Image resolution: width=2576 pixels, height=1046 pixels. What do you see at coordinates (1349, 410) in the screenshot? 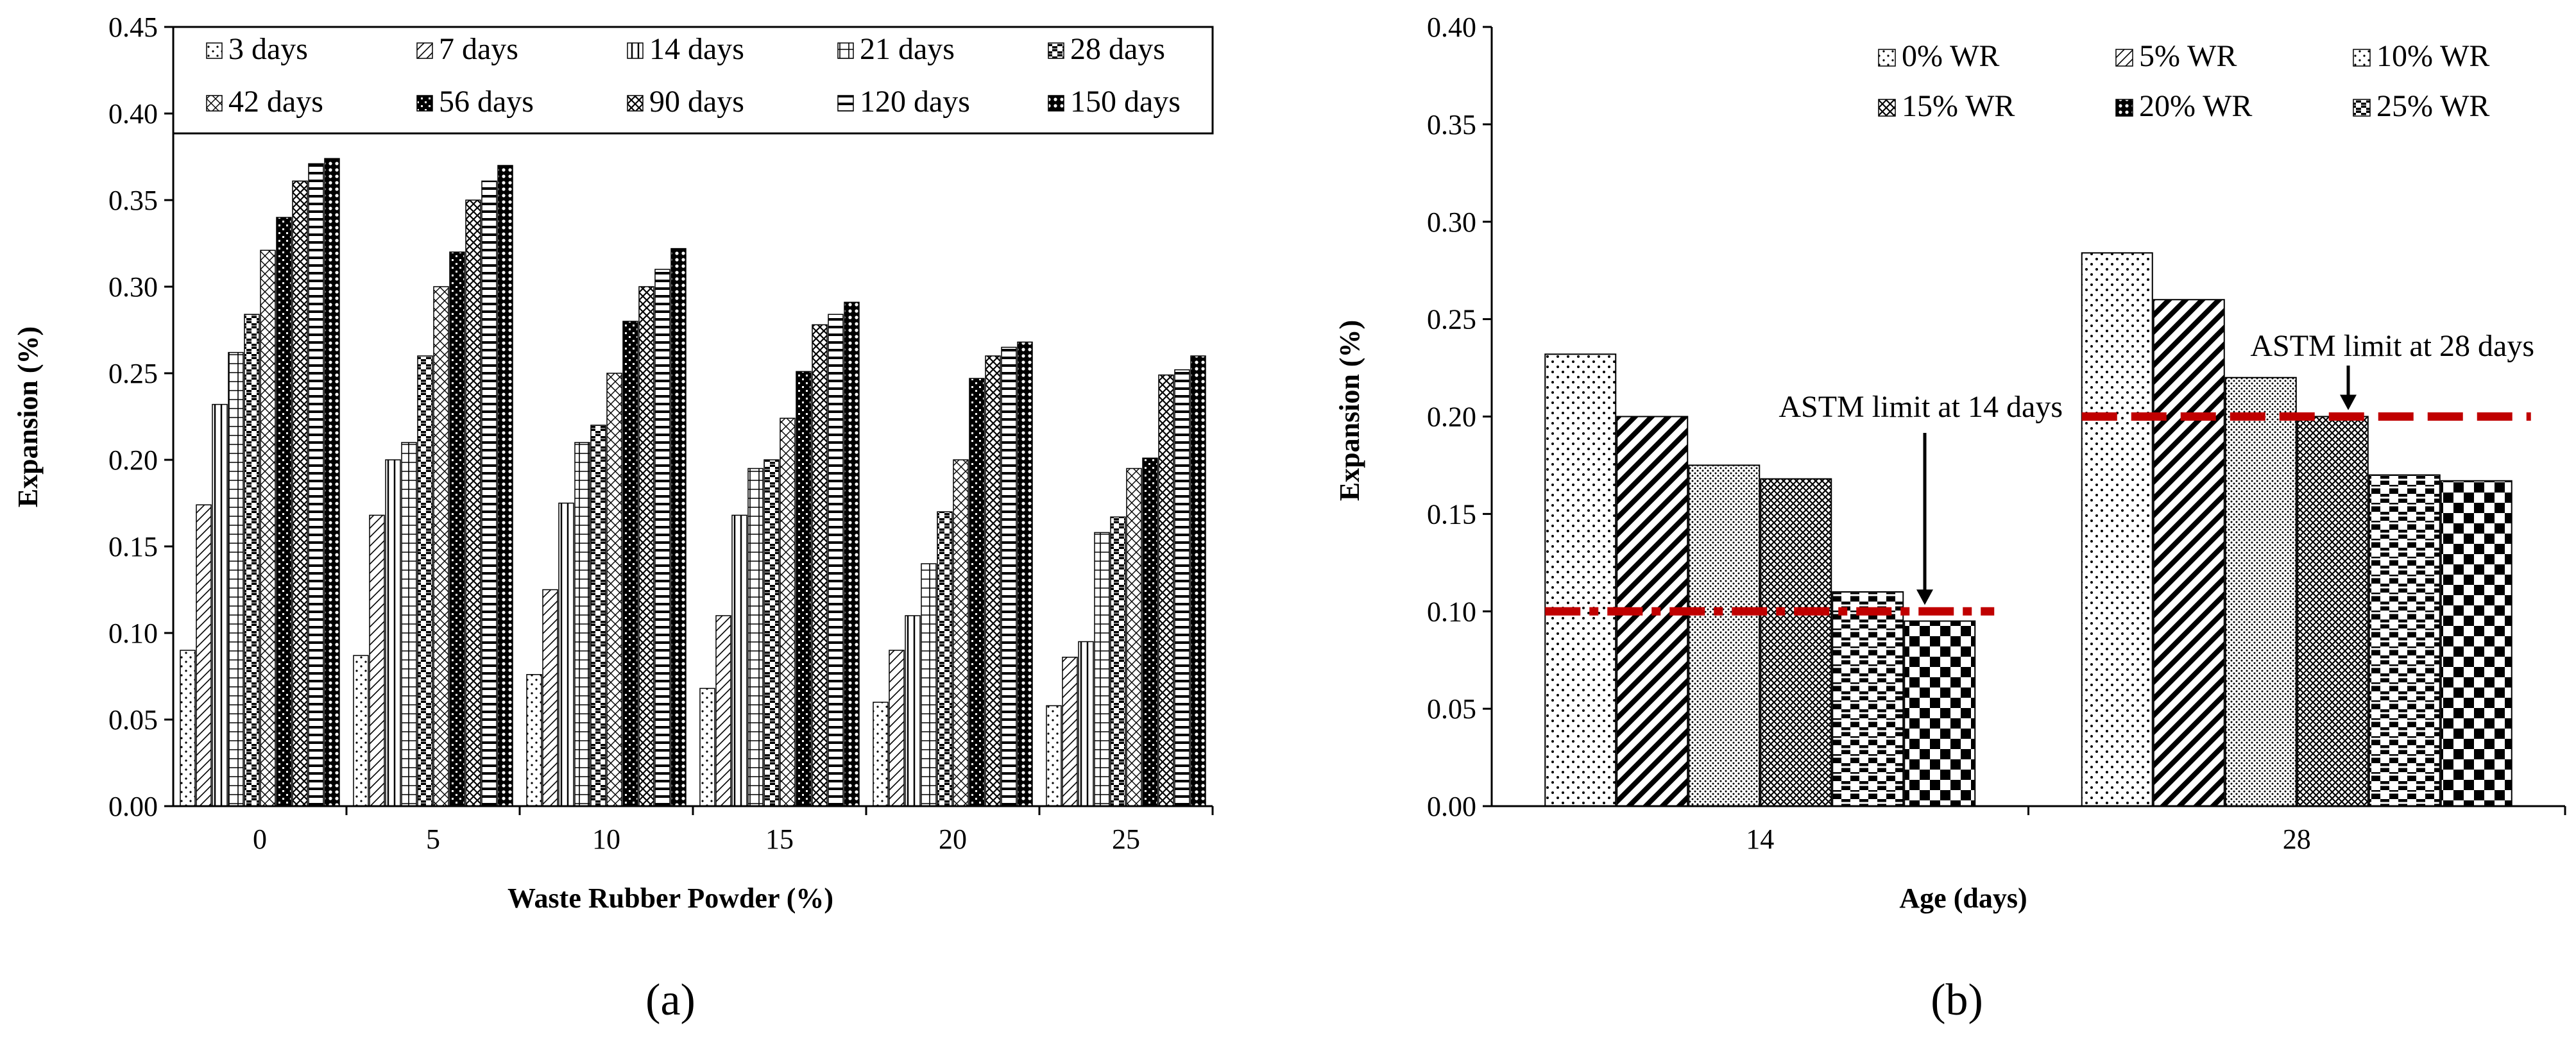
I see `chart-b-y-axis-title: Expansion (%)` at bounding box center [1349, 410].